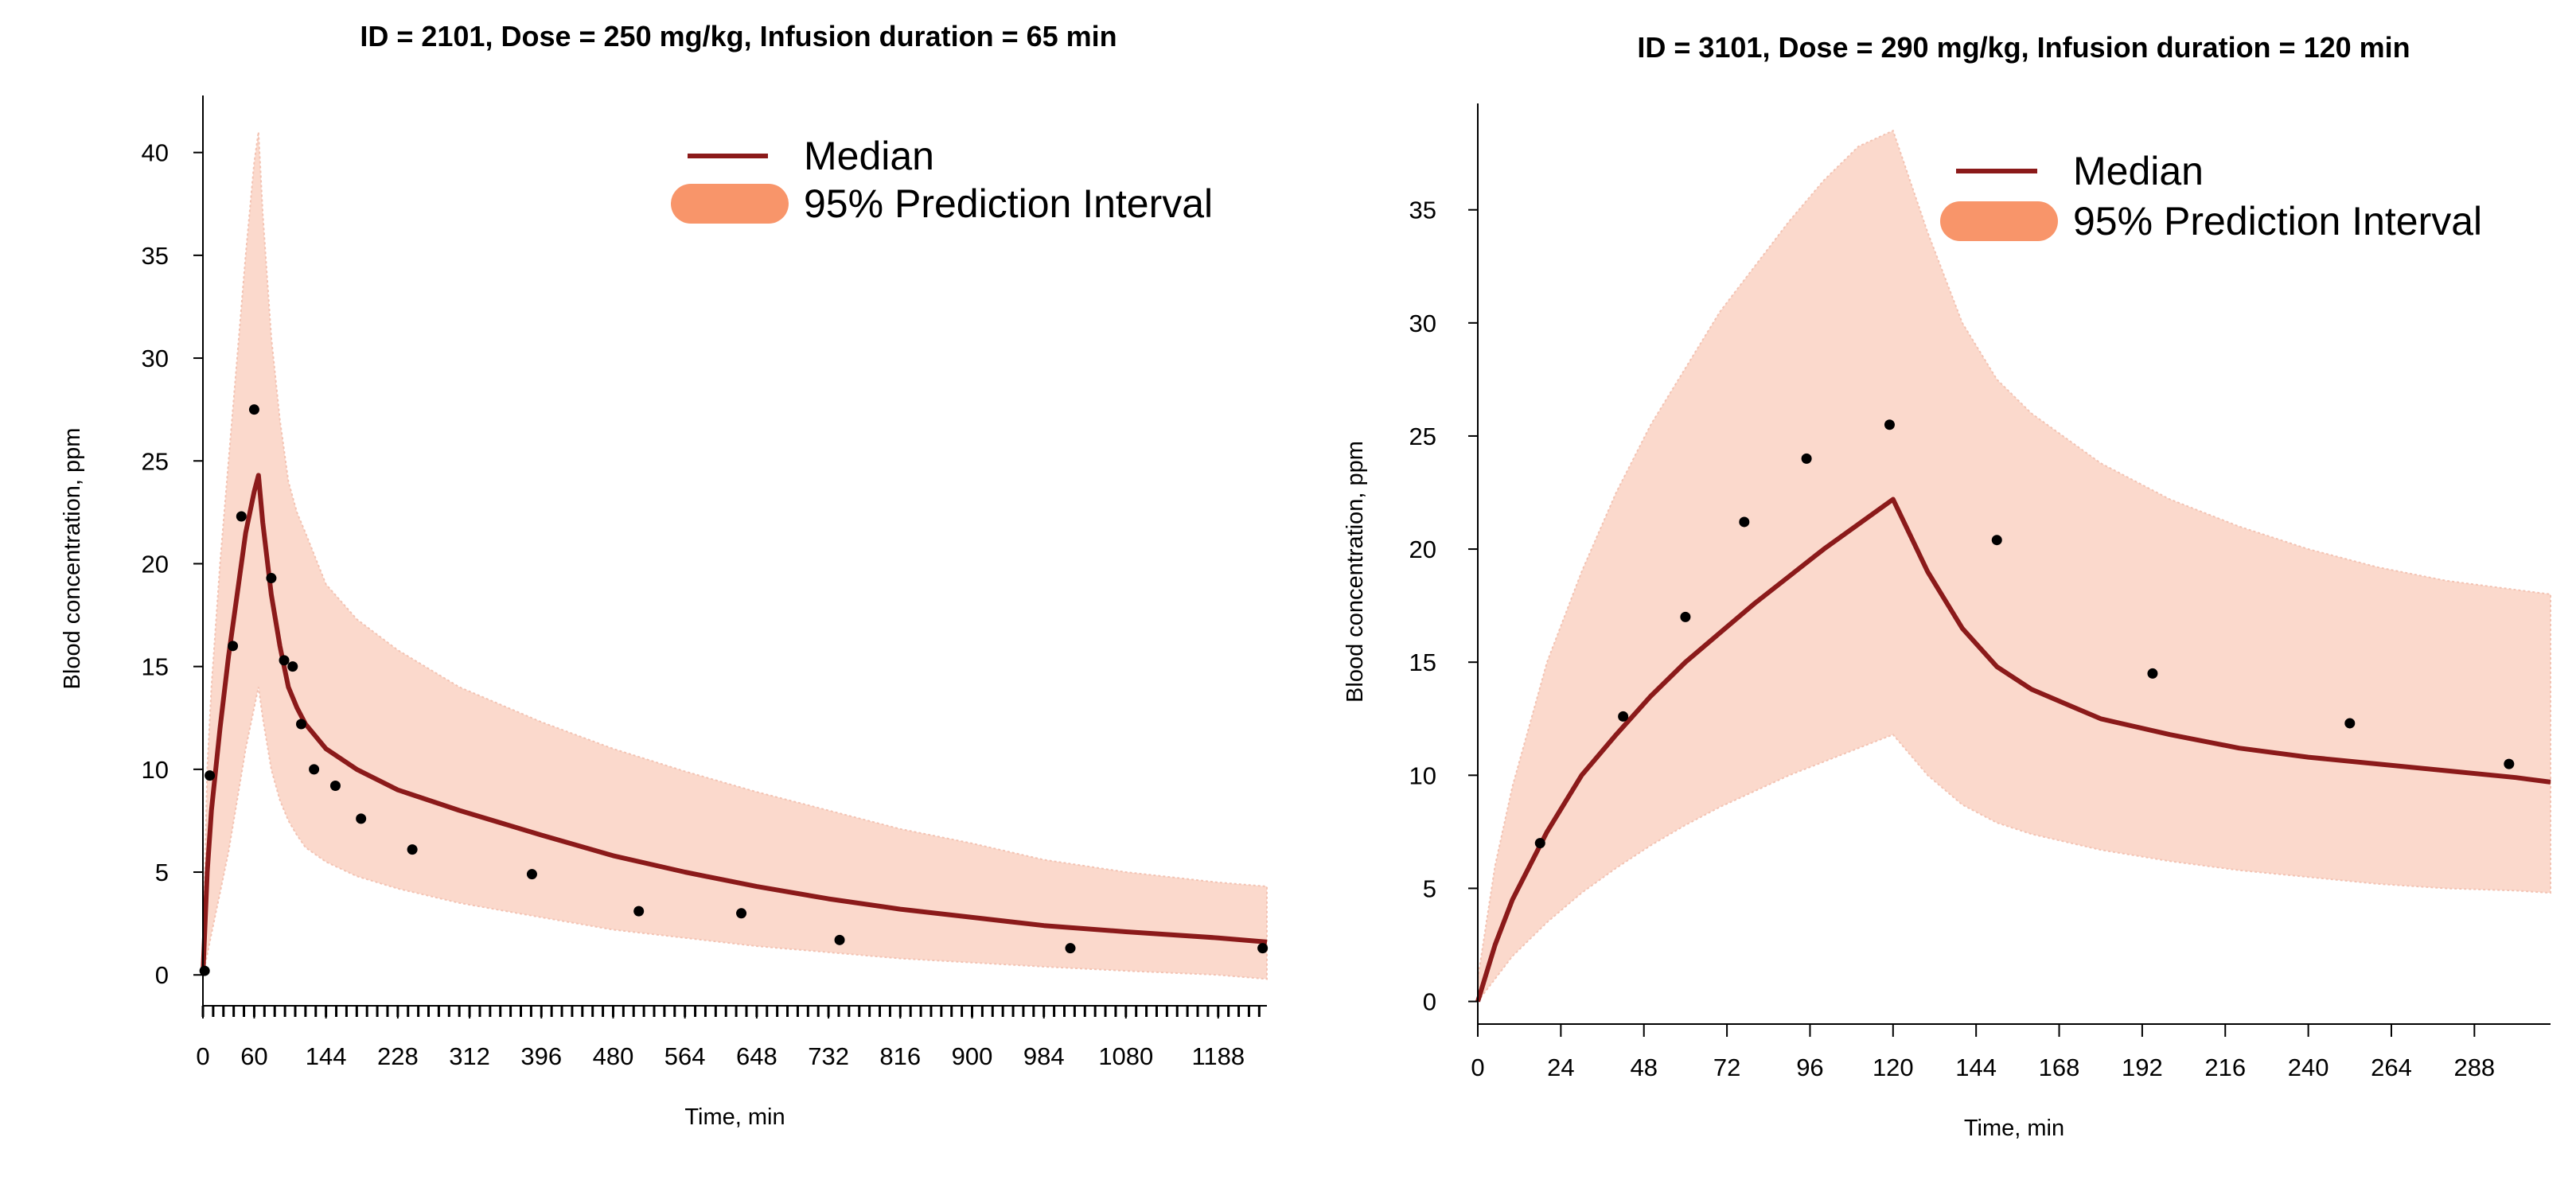 The image size is (2576, 1184). What do you see at coordinates (541, 1056) in the screenshot?
I see `x-tick-label: 396` at bounding box center [541, 1056].